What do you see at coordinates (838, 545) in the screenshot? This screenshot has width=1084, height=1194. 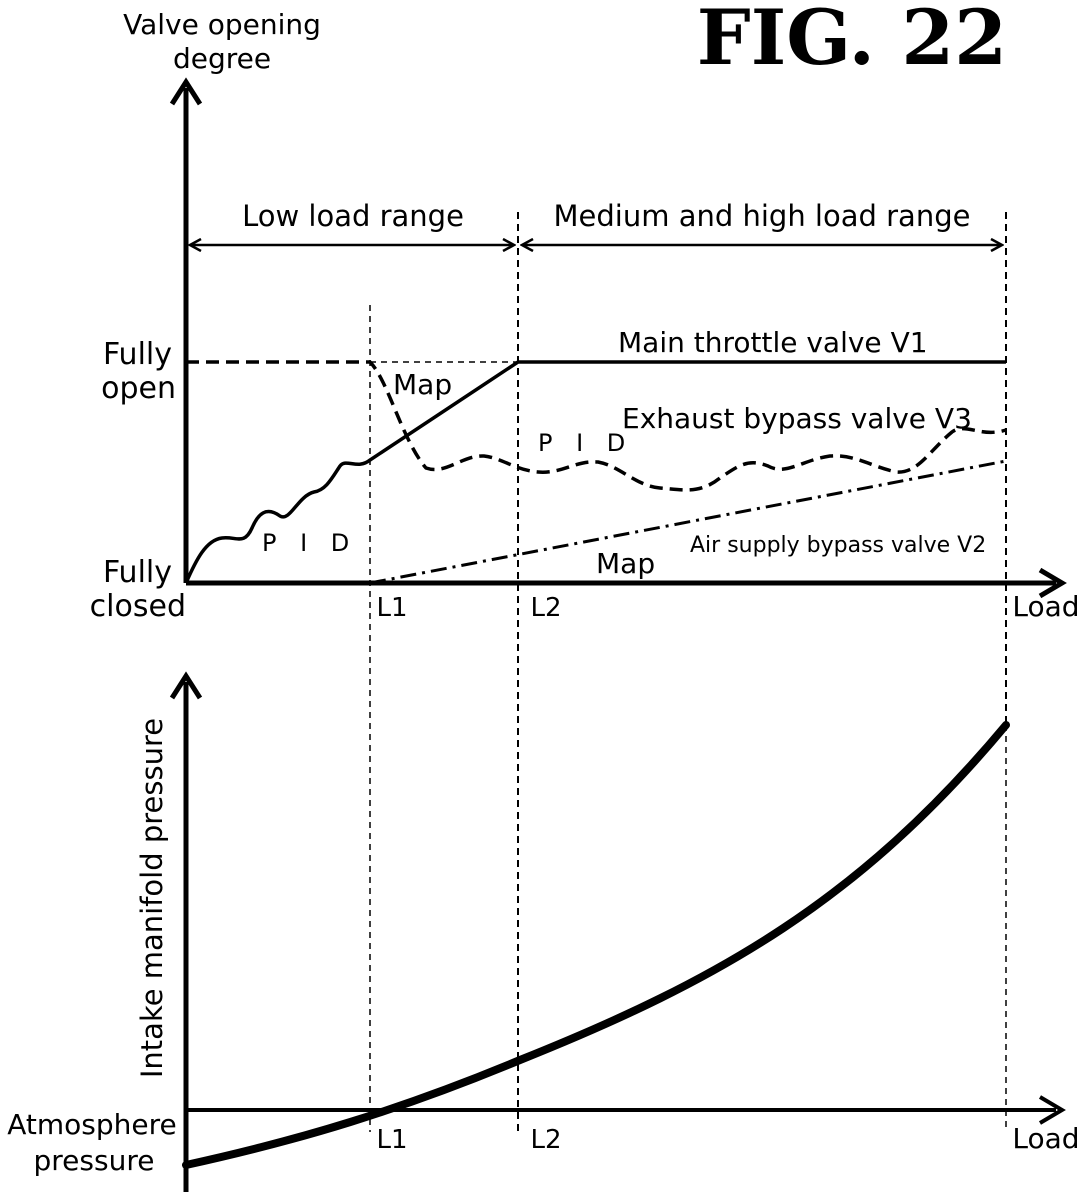 I see `air-supply-bypass-valve-label: Air supply bypass valve V2` at bounding box center [838, 545].